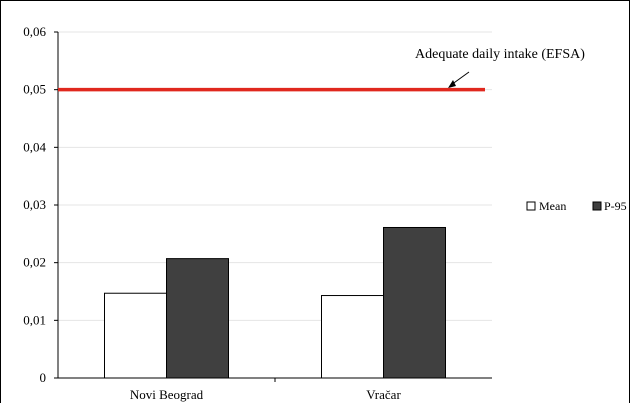  Describe the element at coordinates (34, 146) in the screenshot. I see `y-tick-label: 0,04` at that location.